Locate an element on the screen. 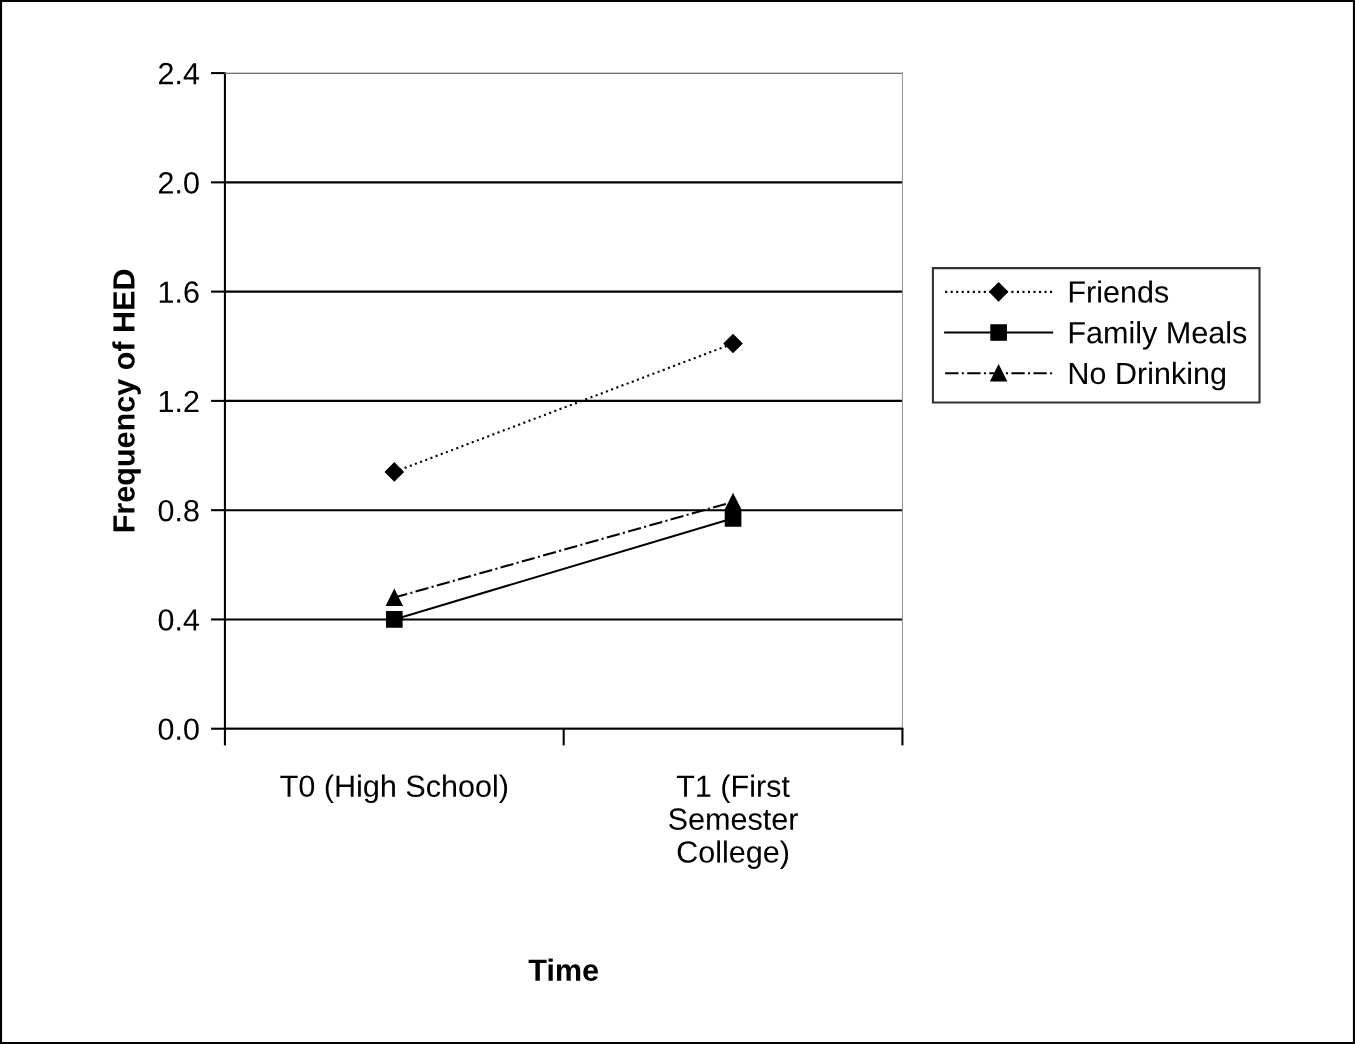 The image size is (1355, 1044). legend-label: Family Meals is located at coordinates (1158, 335).